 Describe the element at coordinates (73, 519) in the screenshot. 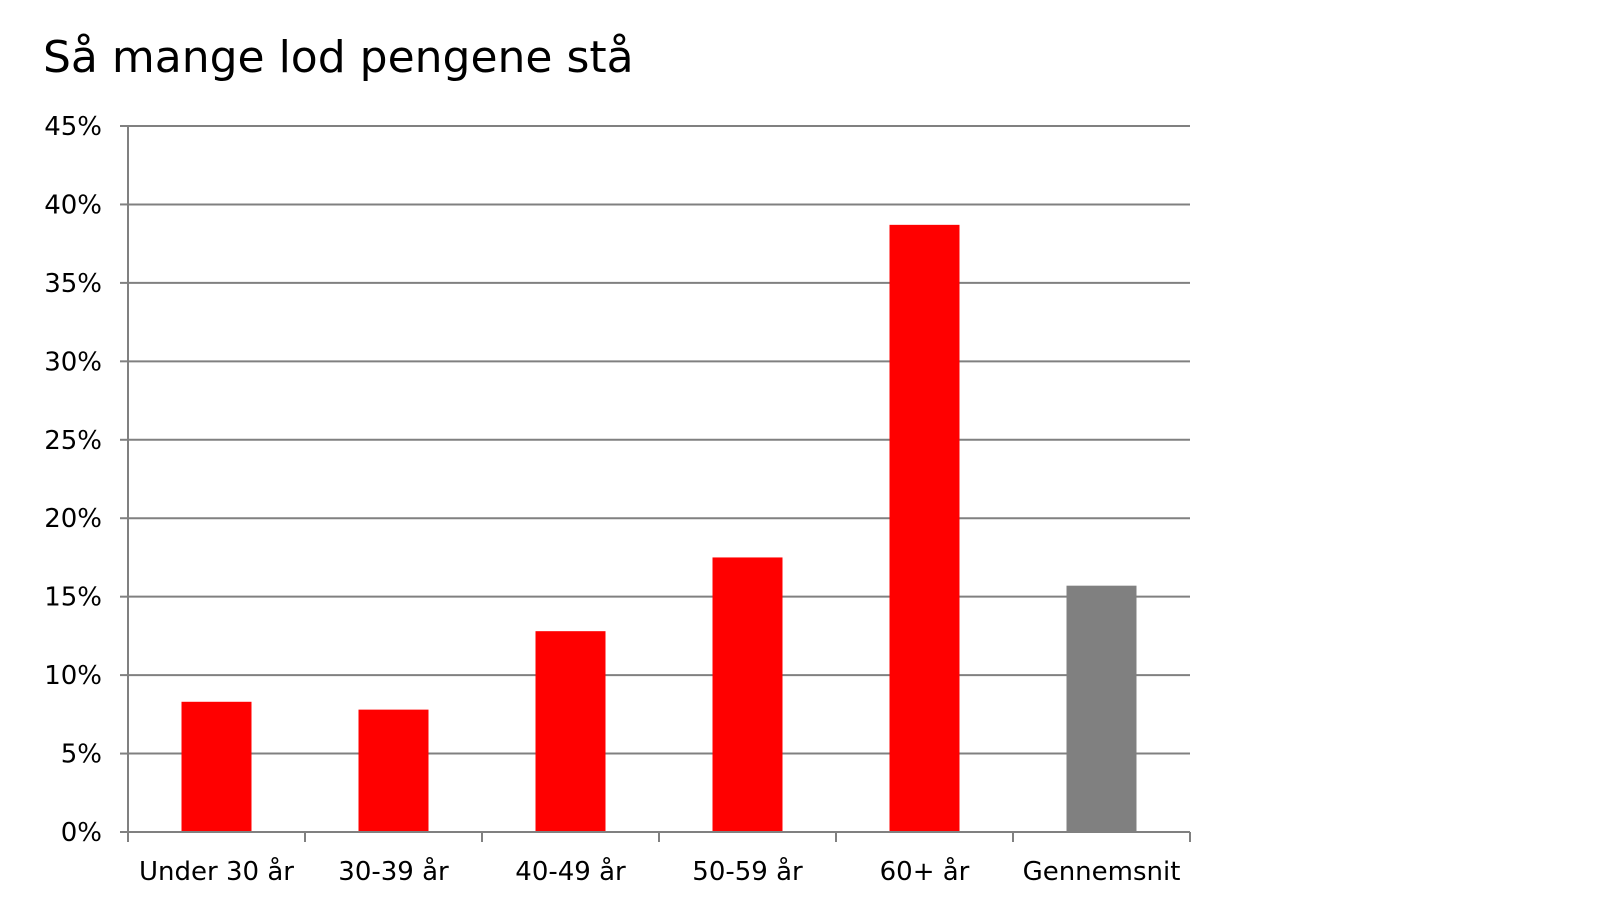

I see `y-tick-label: 20%` at that location.